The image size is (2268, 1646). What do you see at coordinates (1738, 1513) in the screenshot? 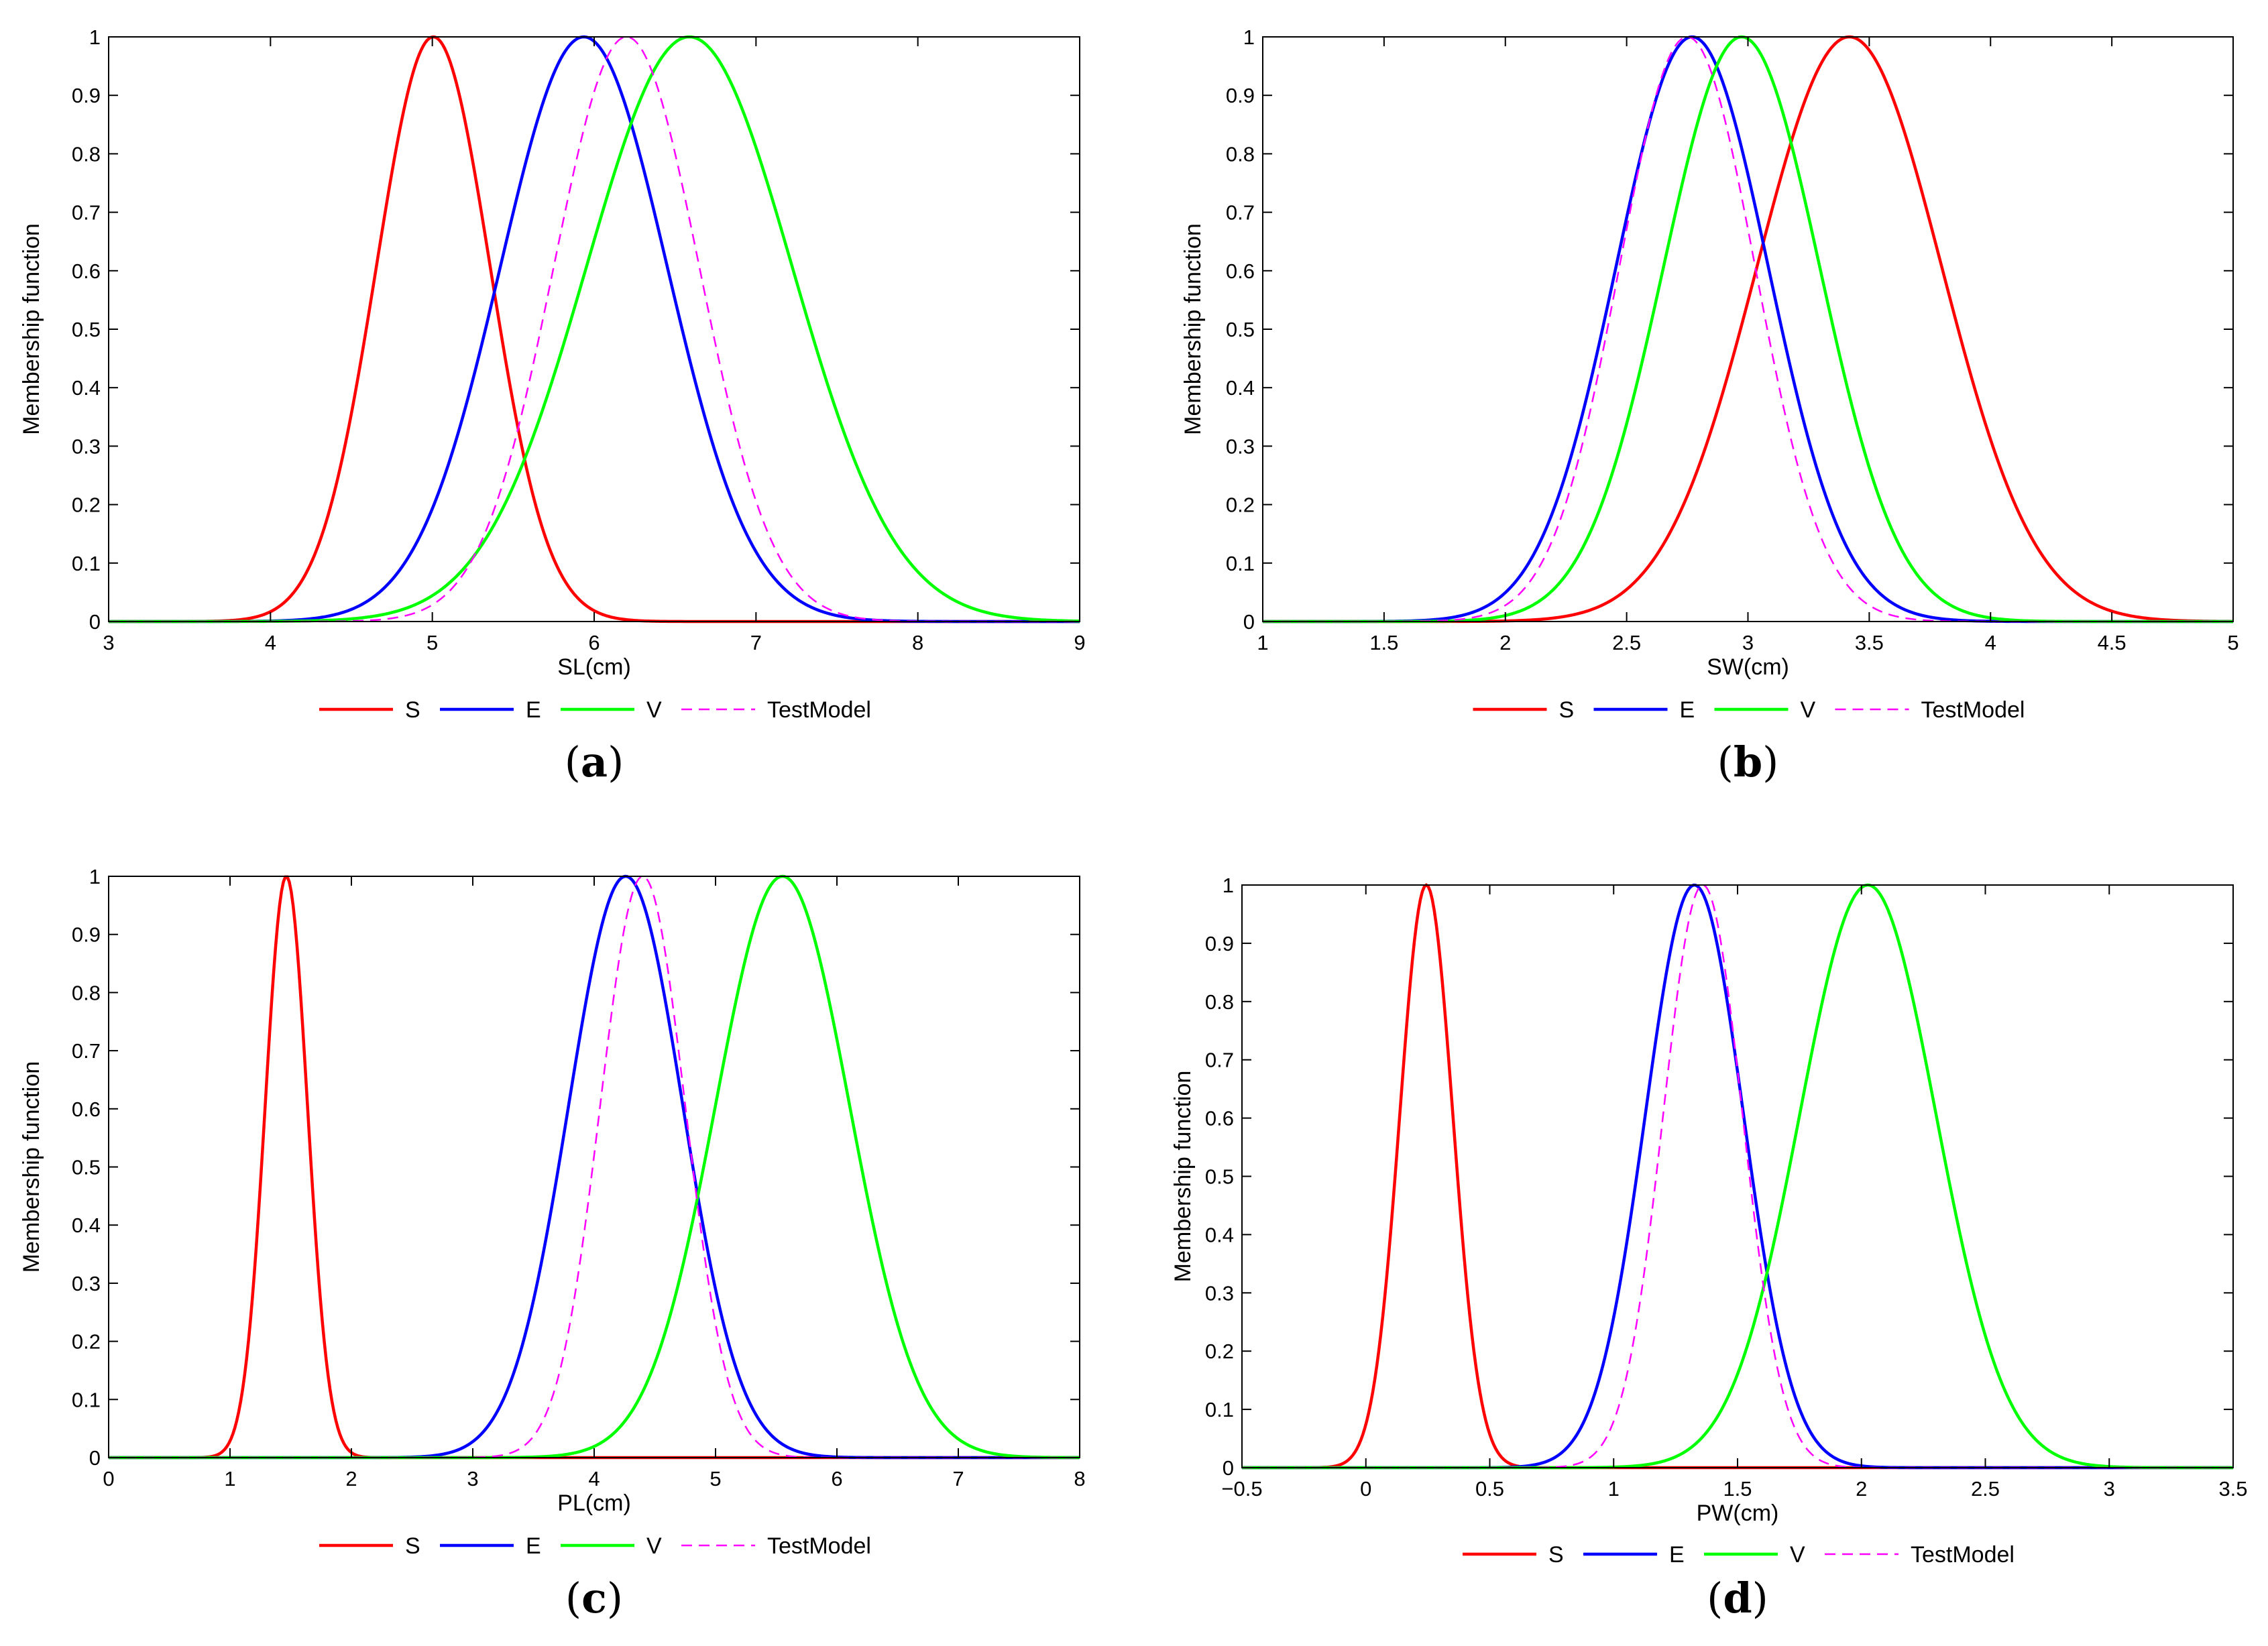
I see `x-axis-label: PW(cm)` at bounding box center [1738, 1513].